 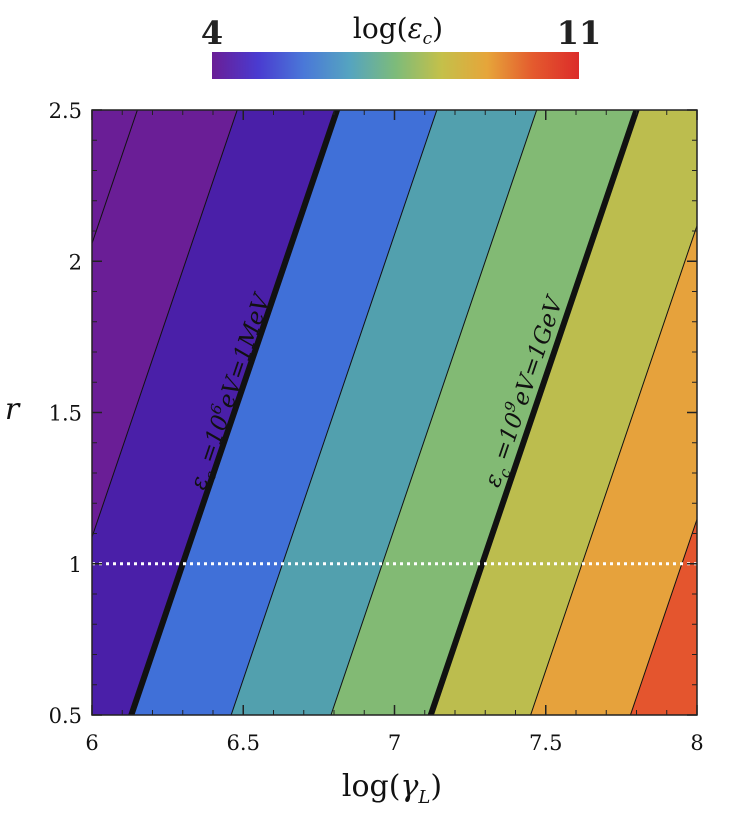 What do you see at coordinates (545, 743) in the screenshot?
I see `x-tick-label: 7.5` at bounding box center [545, 743].